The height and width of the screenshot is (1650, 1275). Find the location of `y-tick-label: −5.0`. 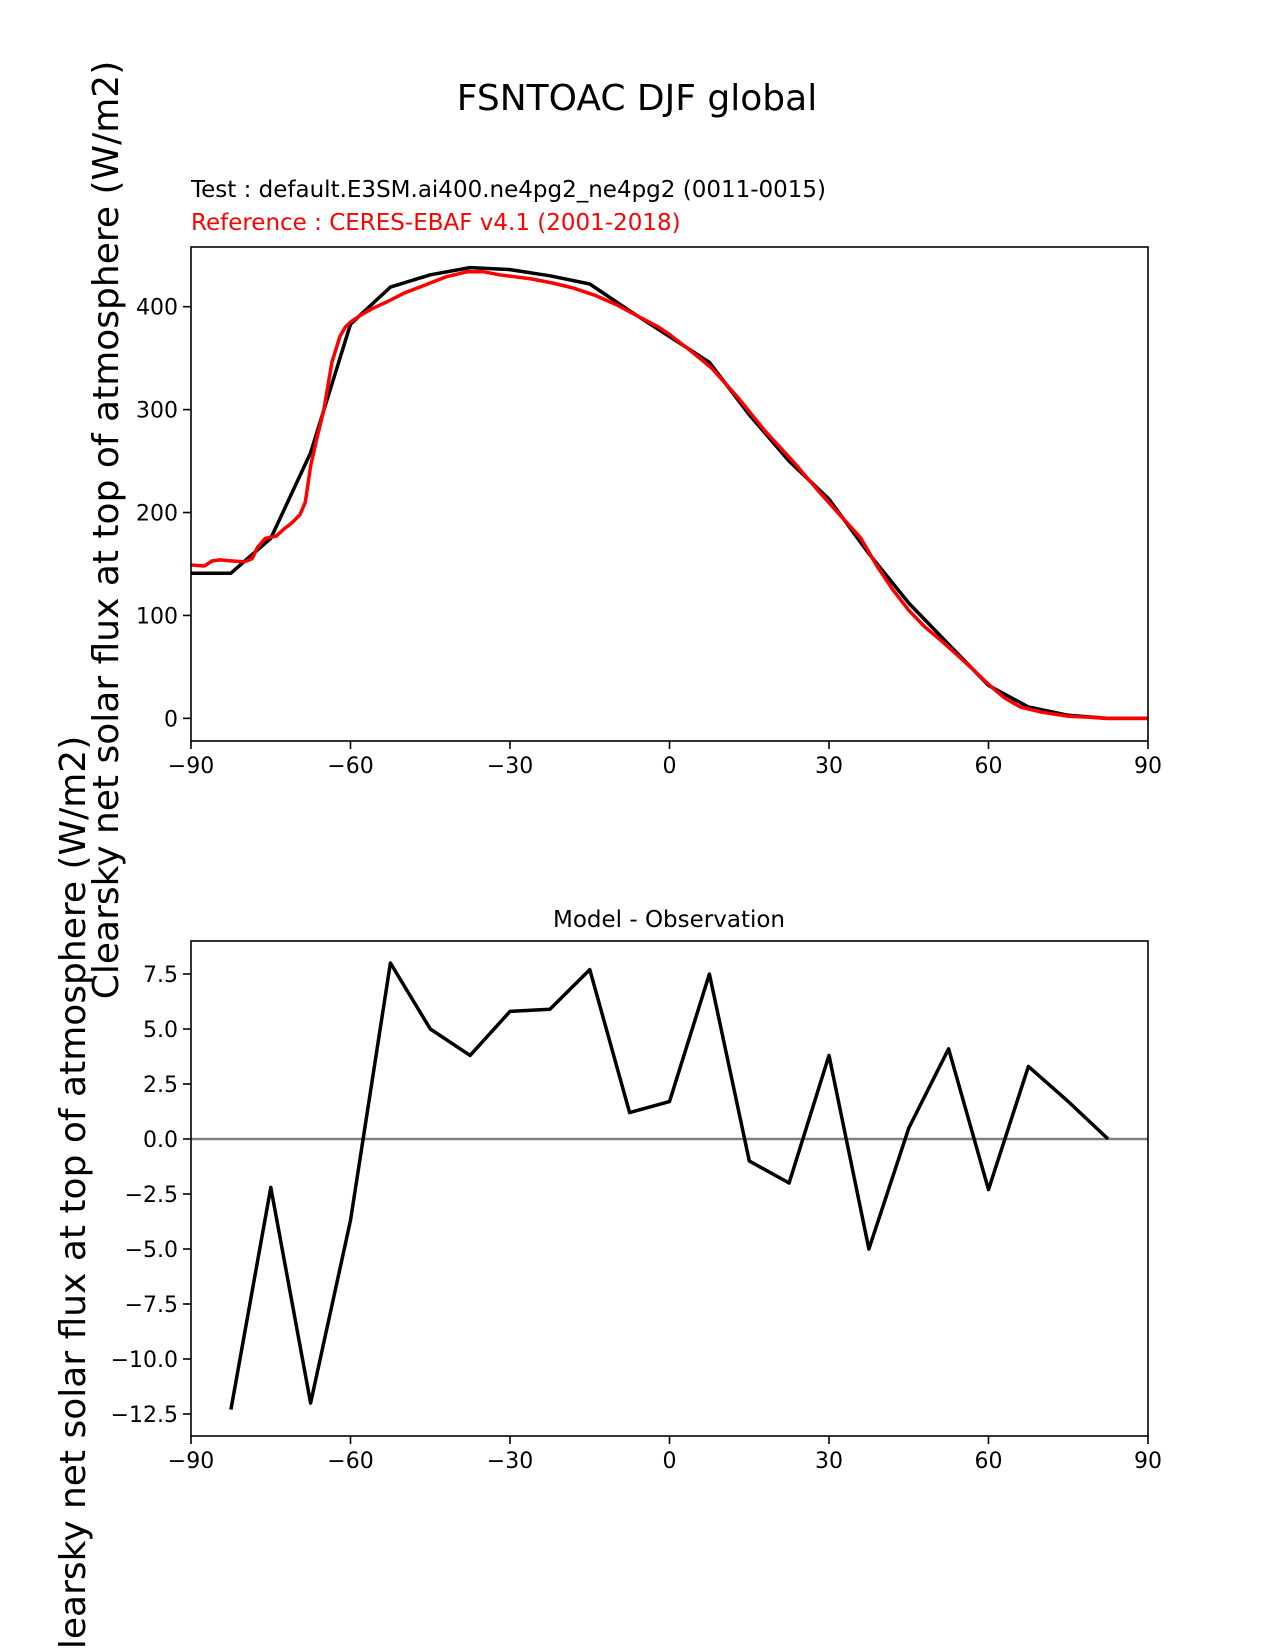

y-tick-label: −5.0 is located at coordinates (151, 1250).